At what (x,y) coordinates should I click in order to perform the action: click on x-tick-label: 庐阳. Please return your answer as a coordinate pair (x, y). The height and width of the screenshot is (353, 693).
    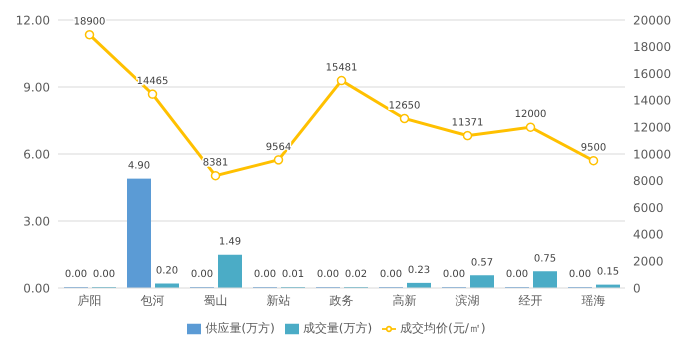
    Looking at the image, I should click on (90, 301).